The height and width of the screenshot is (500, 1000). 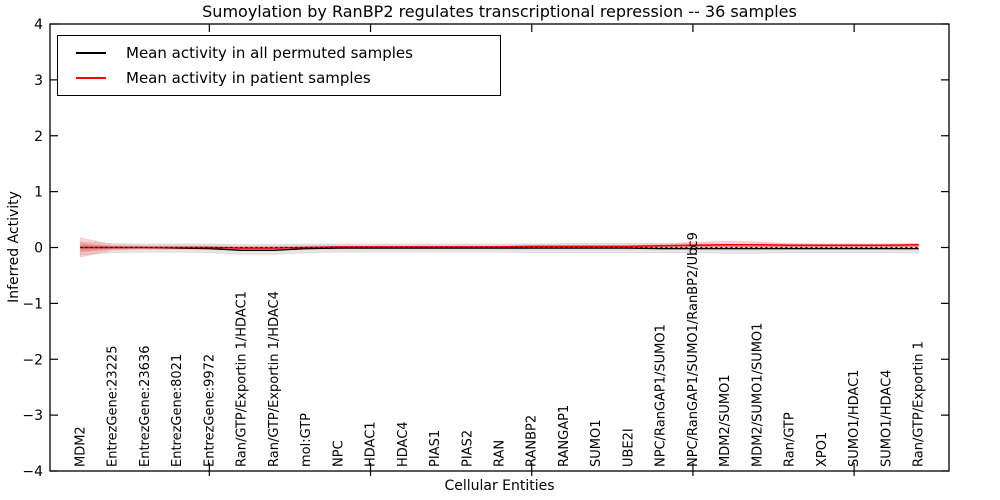 What do you see at coordinates (80, 446) in the screenshot?
I see `x-category-label: MDM2` at bounding box center [80, 446].